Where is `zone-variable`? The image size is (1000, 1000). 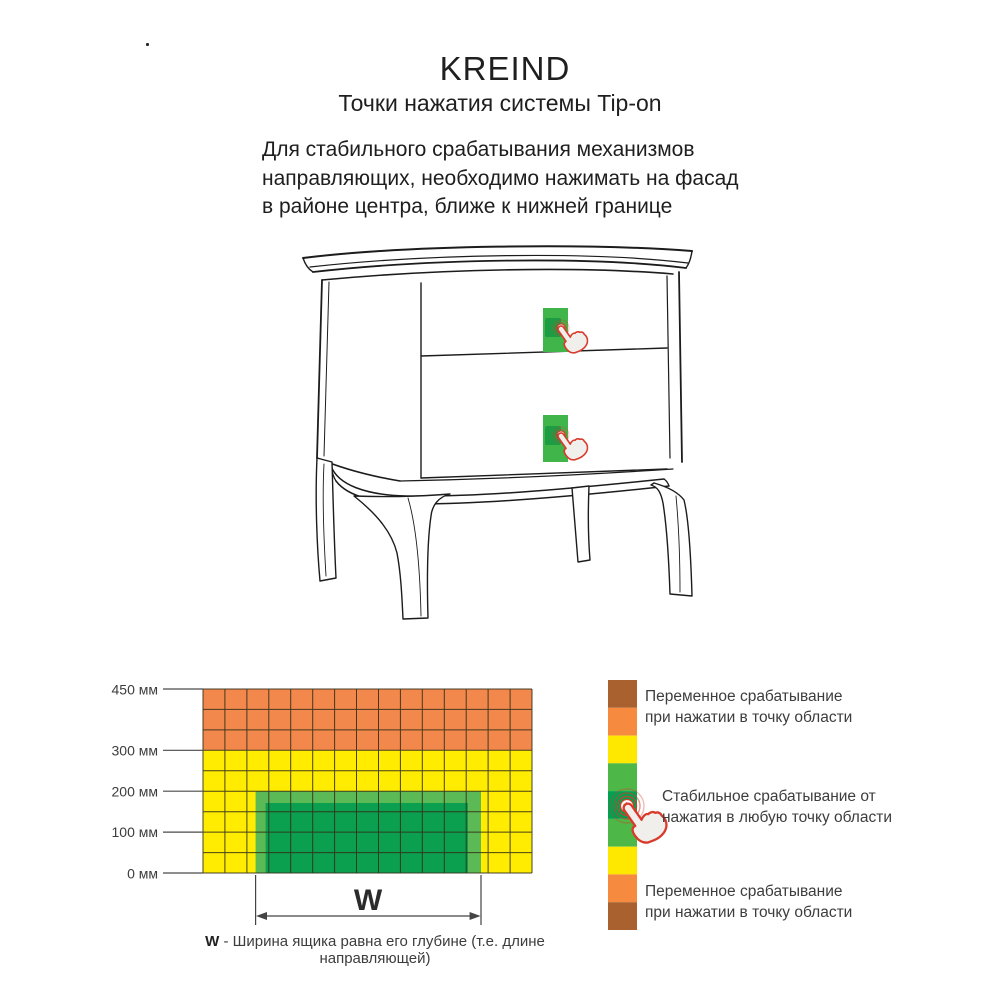
zone-variable is located at coordinates (367, 720).